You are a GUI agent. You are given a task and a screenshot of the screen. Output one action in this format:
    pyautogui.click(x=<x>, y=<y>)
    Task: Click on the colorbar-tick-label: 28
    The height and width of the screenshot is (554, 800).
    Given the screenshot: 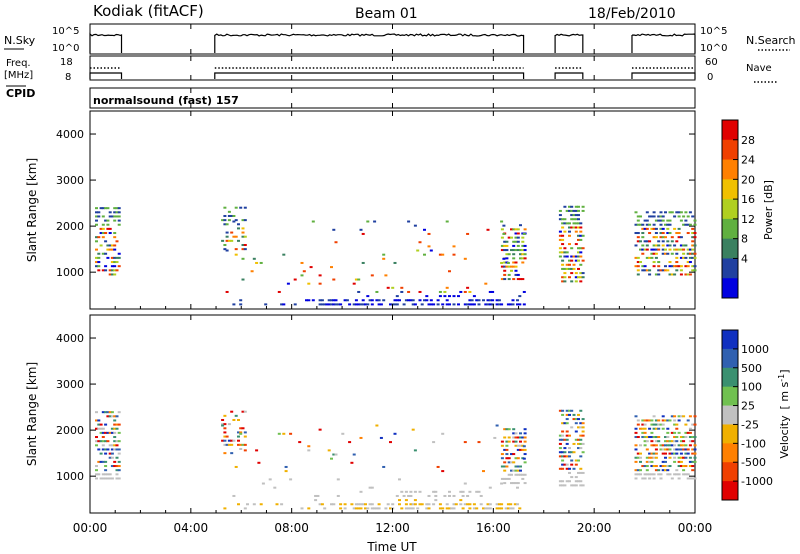 What is the action you would take?
    pyautogui.click(x=748, y=140)
    